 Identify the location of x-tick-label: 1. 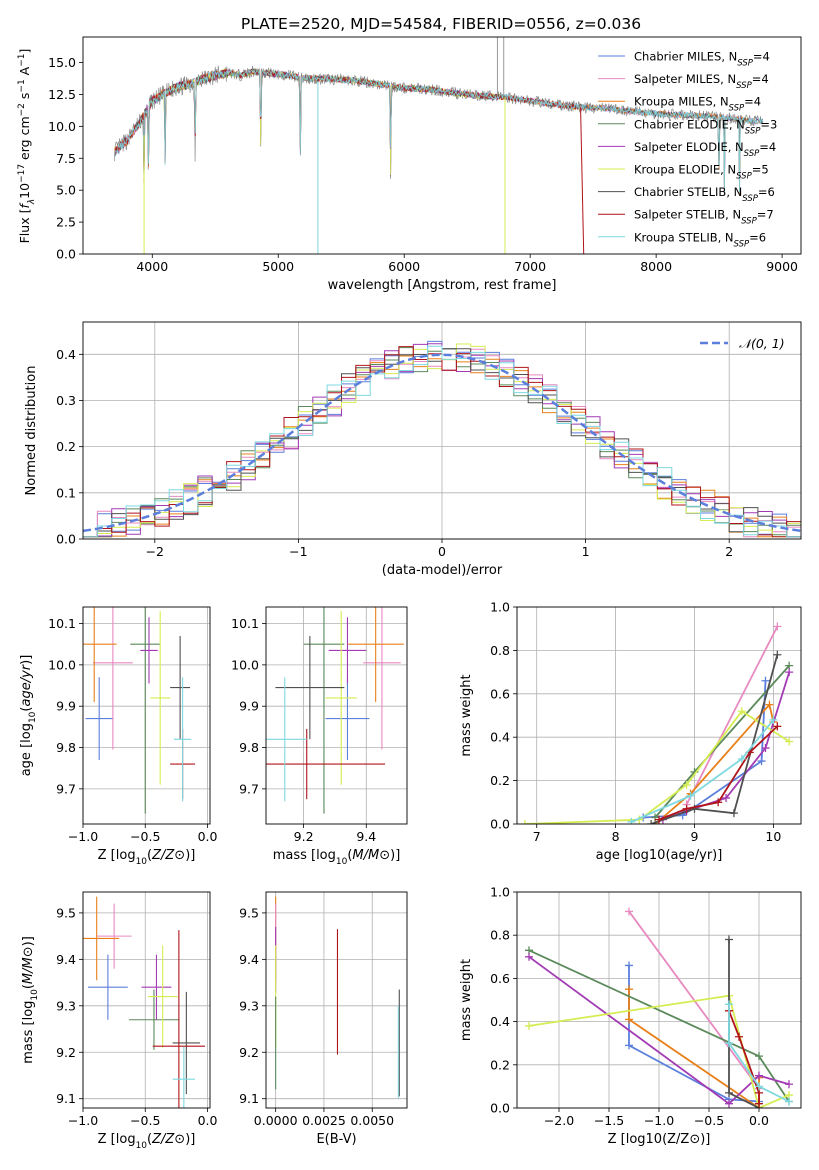
(586, 551).